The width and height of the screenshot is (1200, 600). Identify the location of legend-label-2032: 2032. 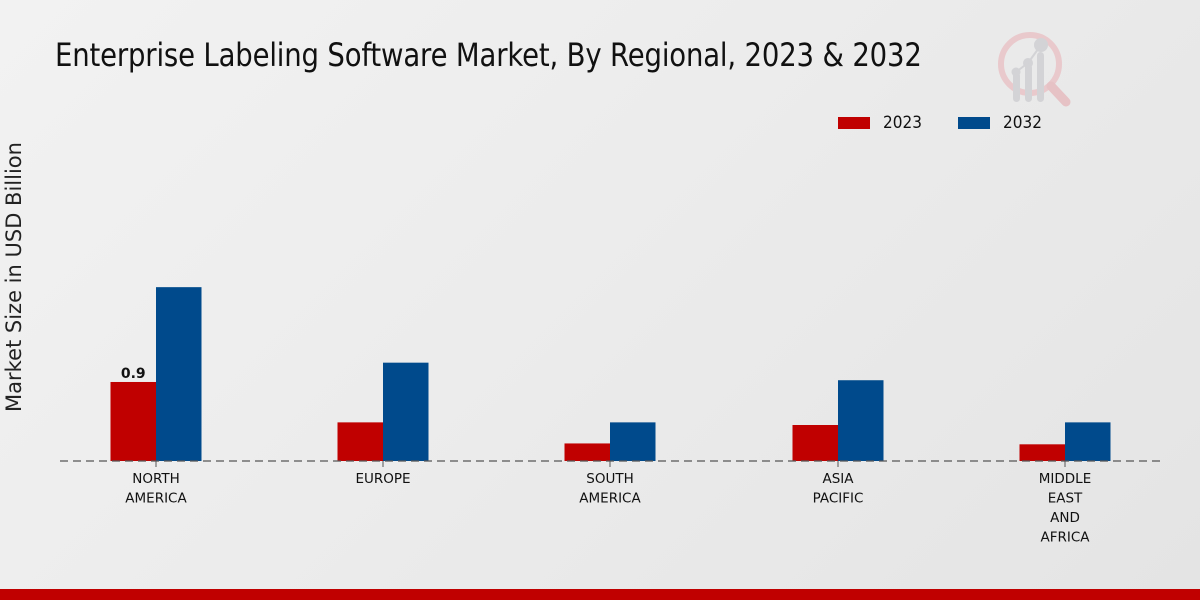
(1022, 123).